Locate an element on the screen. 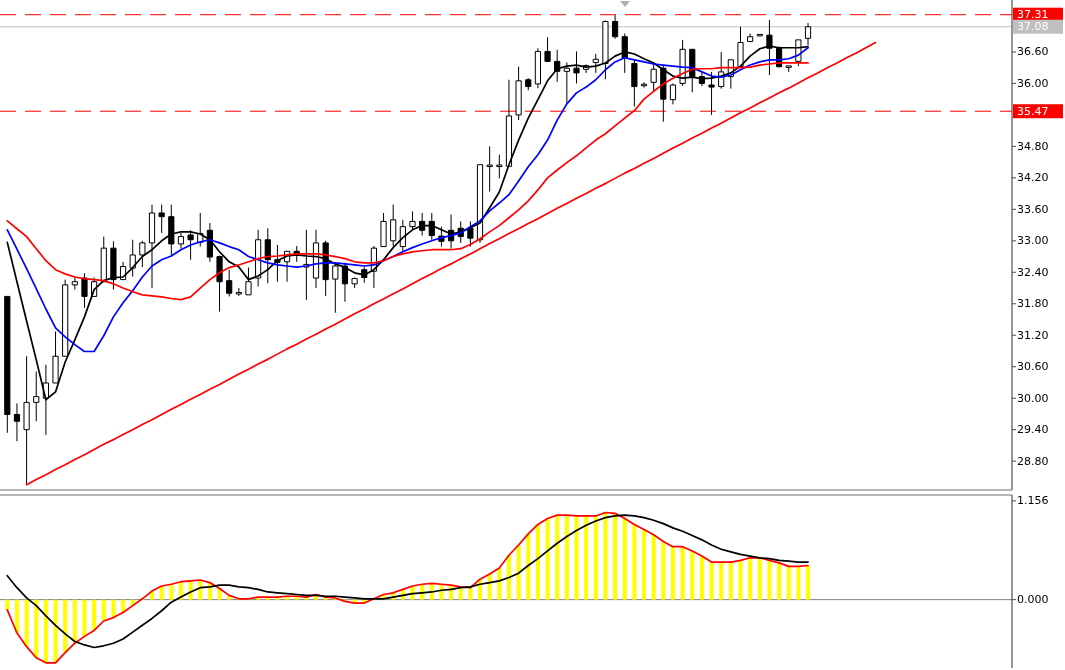  y-tick-label: 33.60 is located at coordinates (1033, 209).